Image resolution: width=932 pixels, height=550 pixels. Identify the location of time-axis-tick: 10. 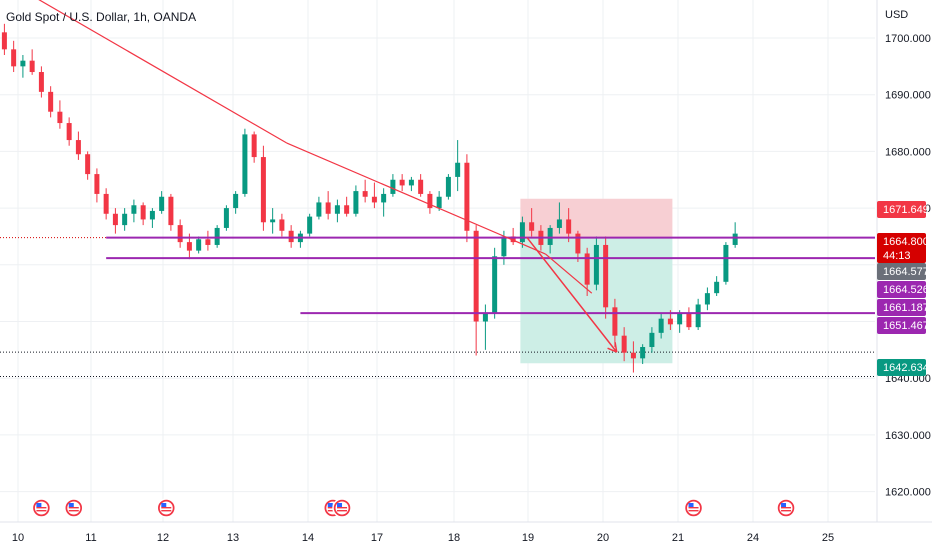
(18, 538).